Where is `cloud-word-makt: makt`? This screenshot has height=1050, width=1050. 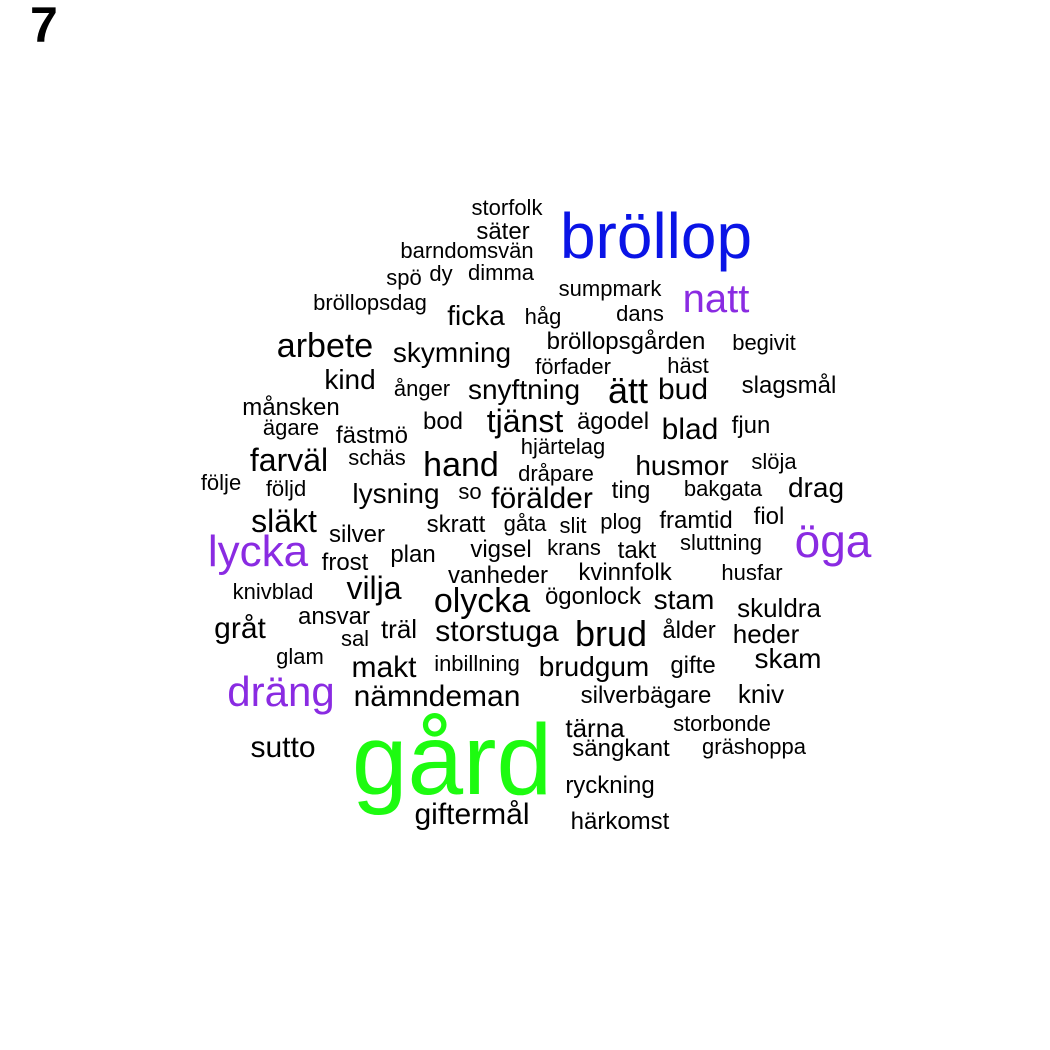
cloud-word-makt: makt is located at coordinates (384, 667).